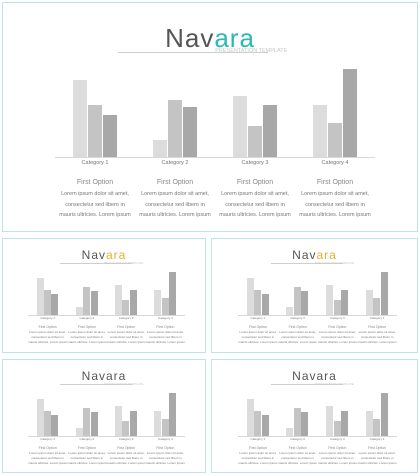 This screenshot has height=475, width=420. Describe the element at coordinates (215, 157) in the screenshot. I see `chart-baseline` at that location.